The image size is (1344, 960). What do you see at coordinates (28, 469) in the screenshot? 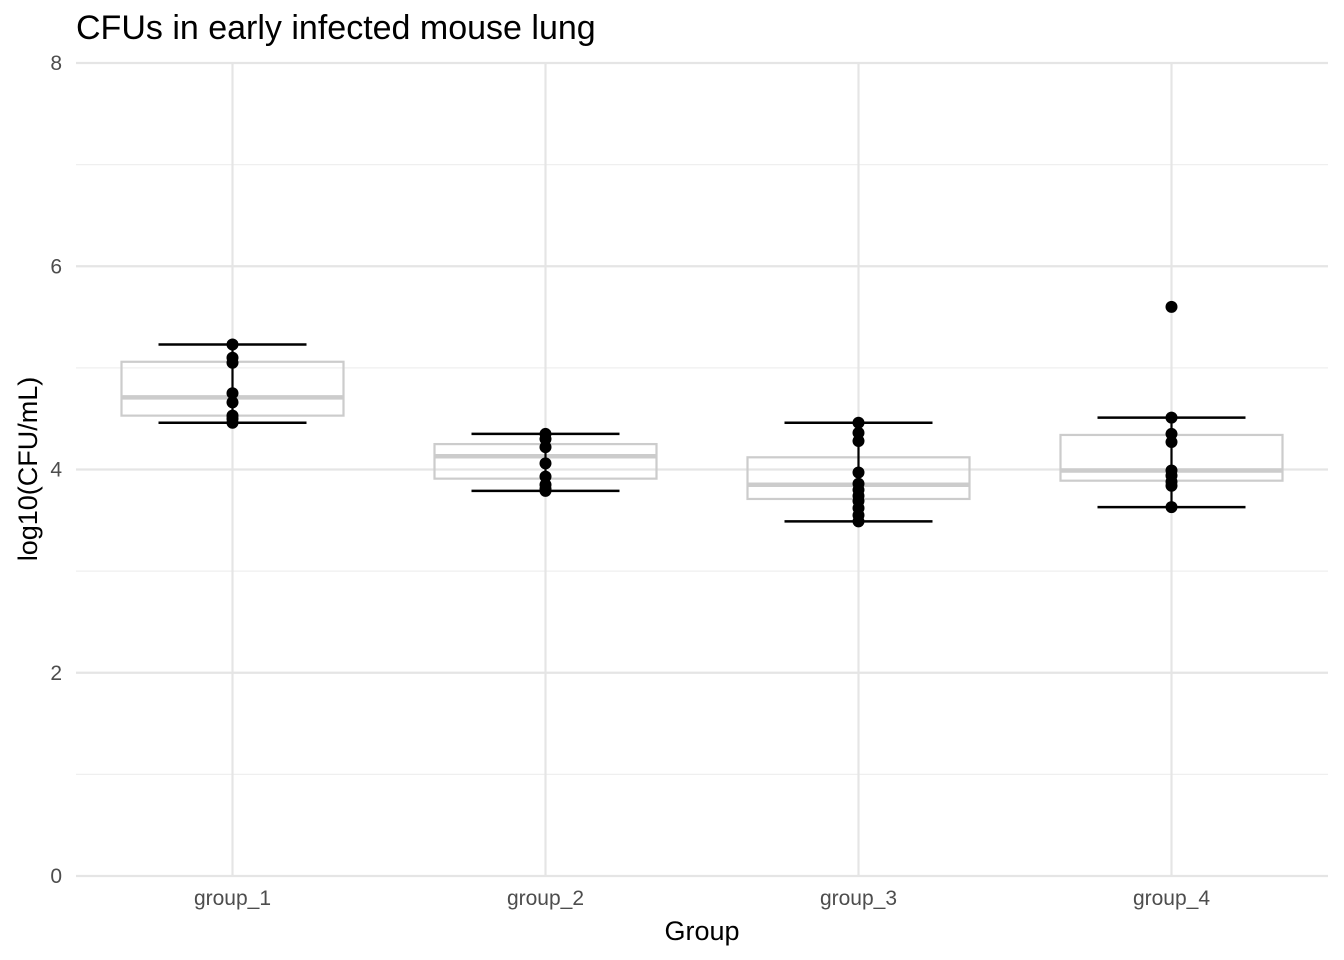
I see `y-axis-title: log10(CFU/mL)` at bounding box center [28, 469].